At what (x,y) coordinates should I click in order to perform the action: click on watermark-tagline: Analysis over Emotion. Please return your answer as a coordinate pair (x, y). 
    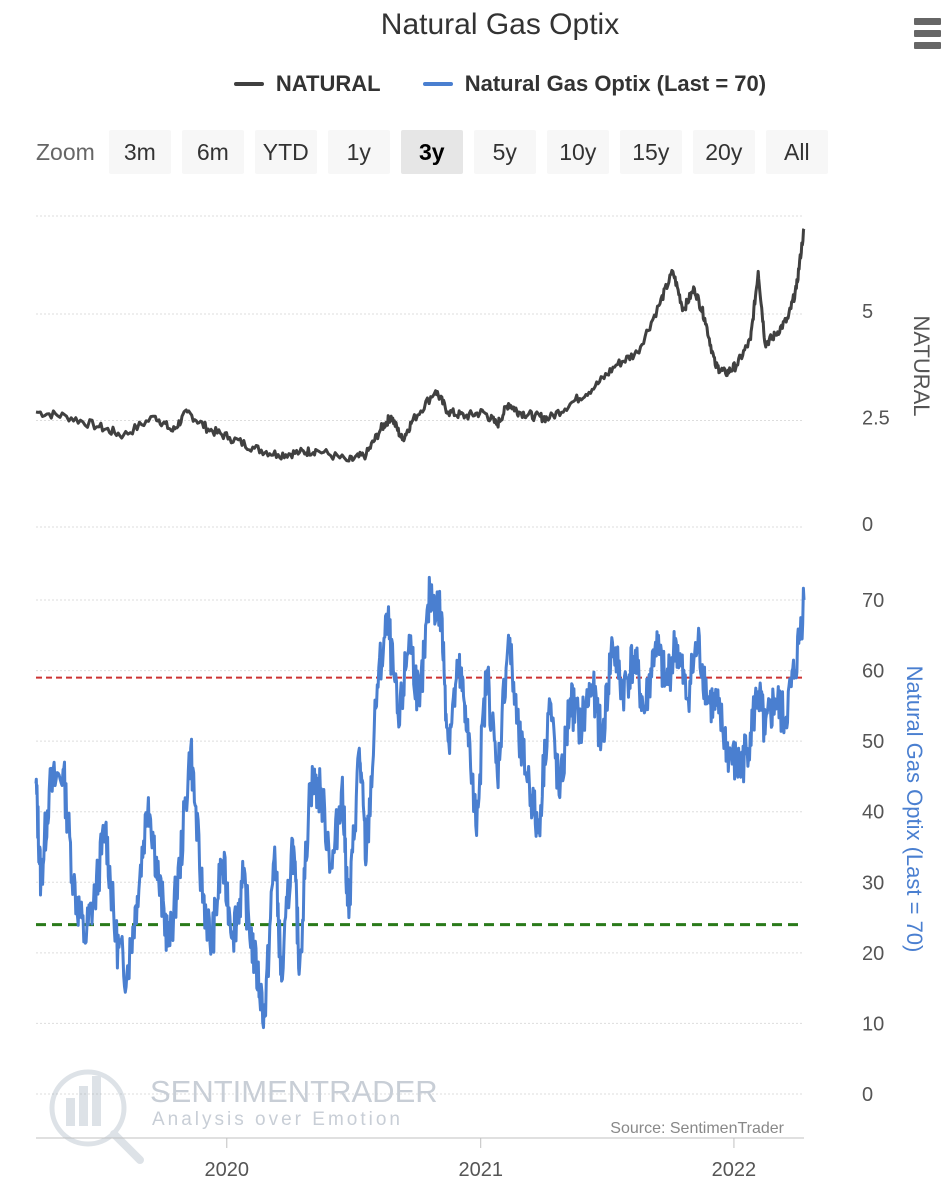
    Looking at the image, I should click on (277, 1119).